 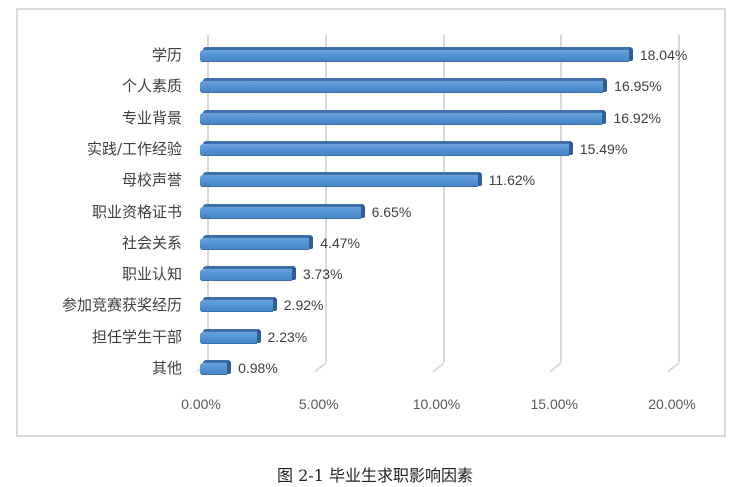 I want to click on x-tick-label: 15.00%, so click(x=554, y=404).